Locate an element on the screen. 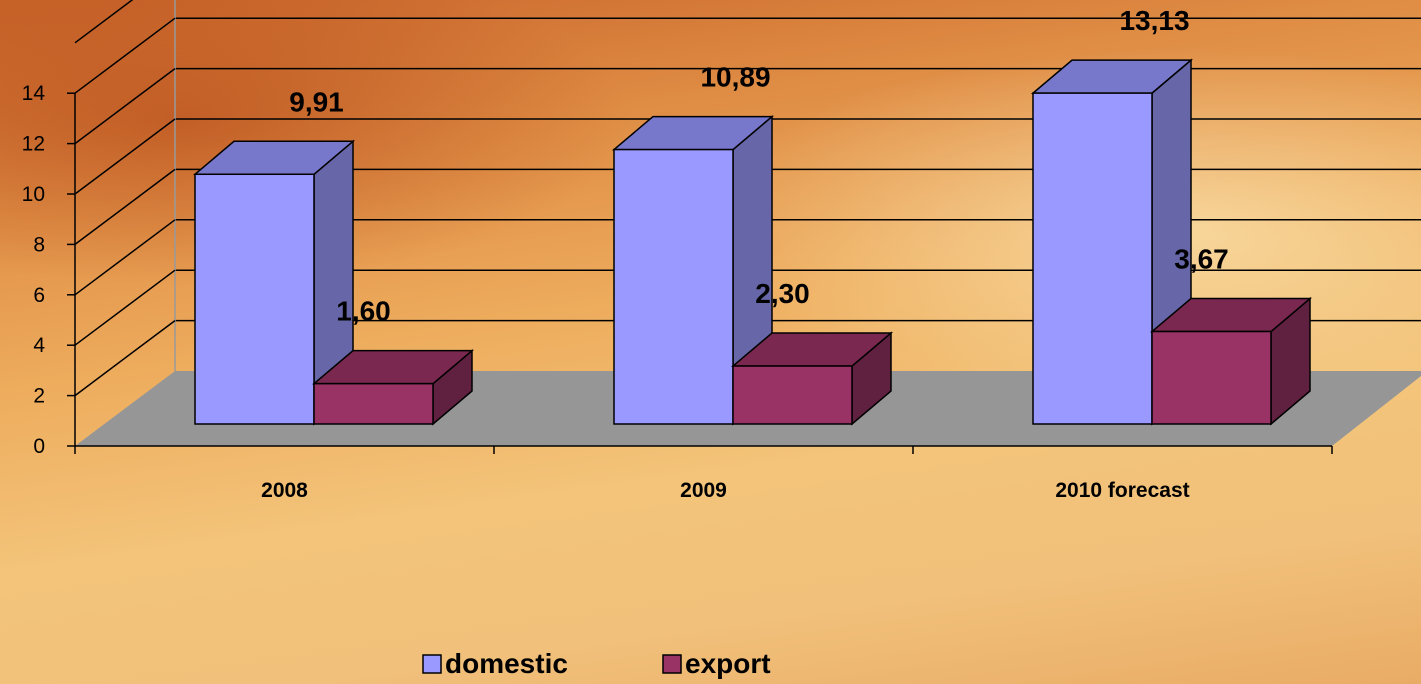 This screenshot has width=1421, height=684. y-tick-label: 2 is located at coordinates (39, 396).